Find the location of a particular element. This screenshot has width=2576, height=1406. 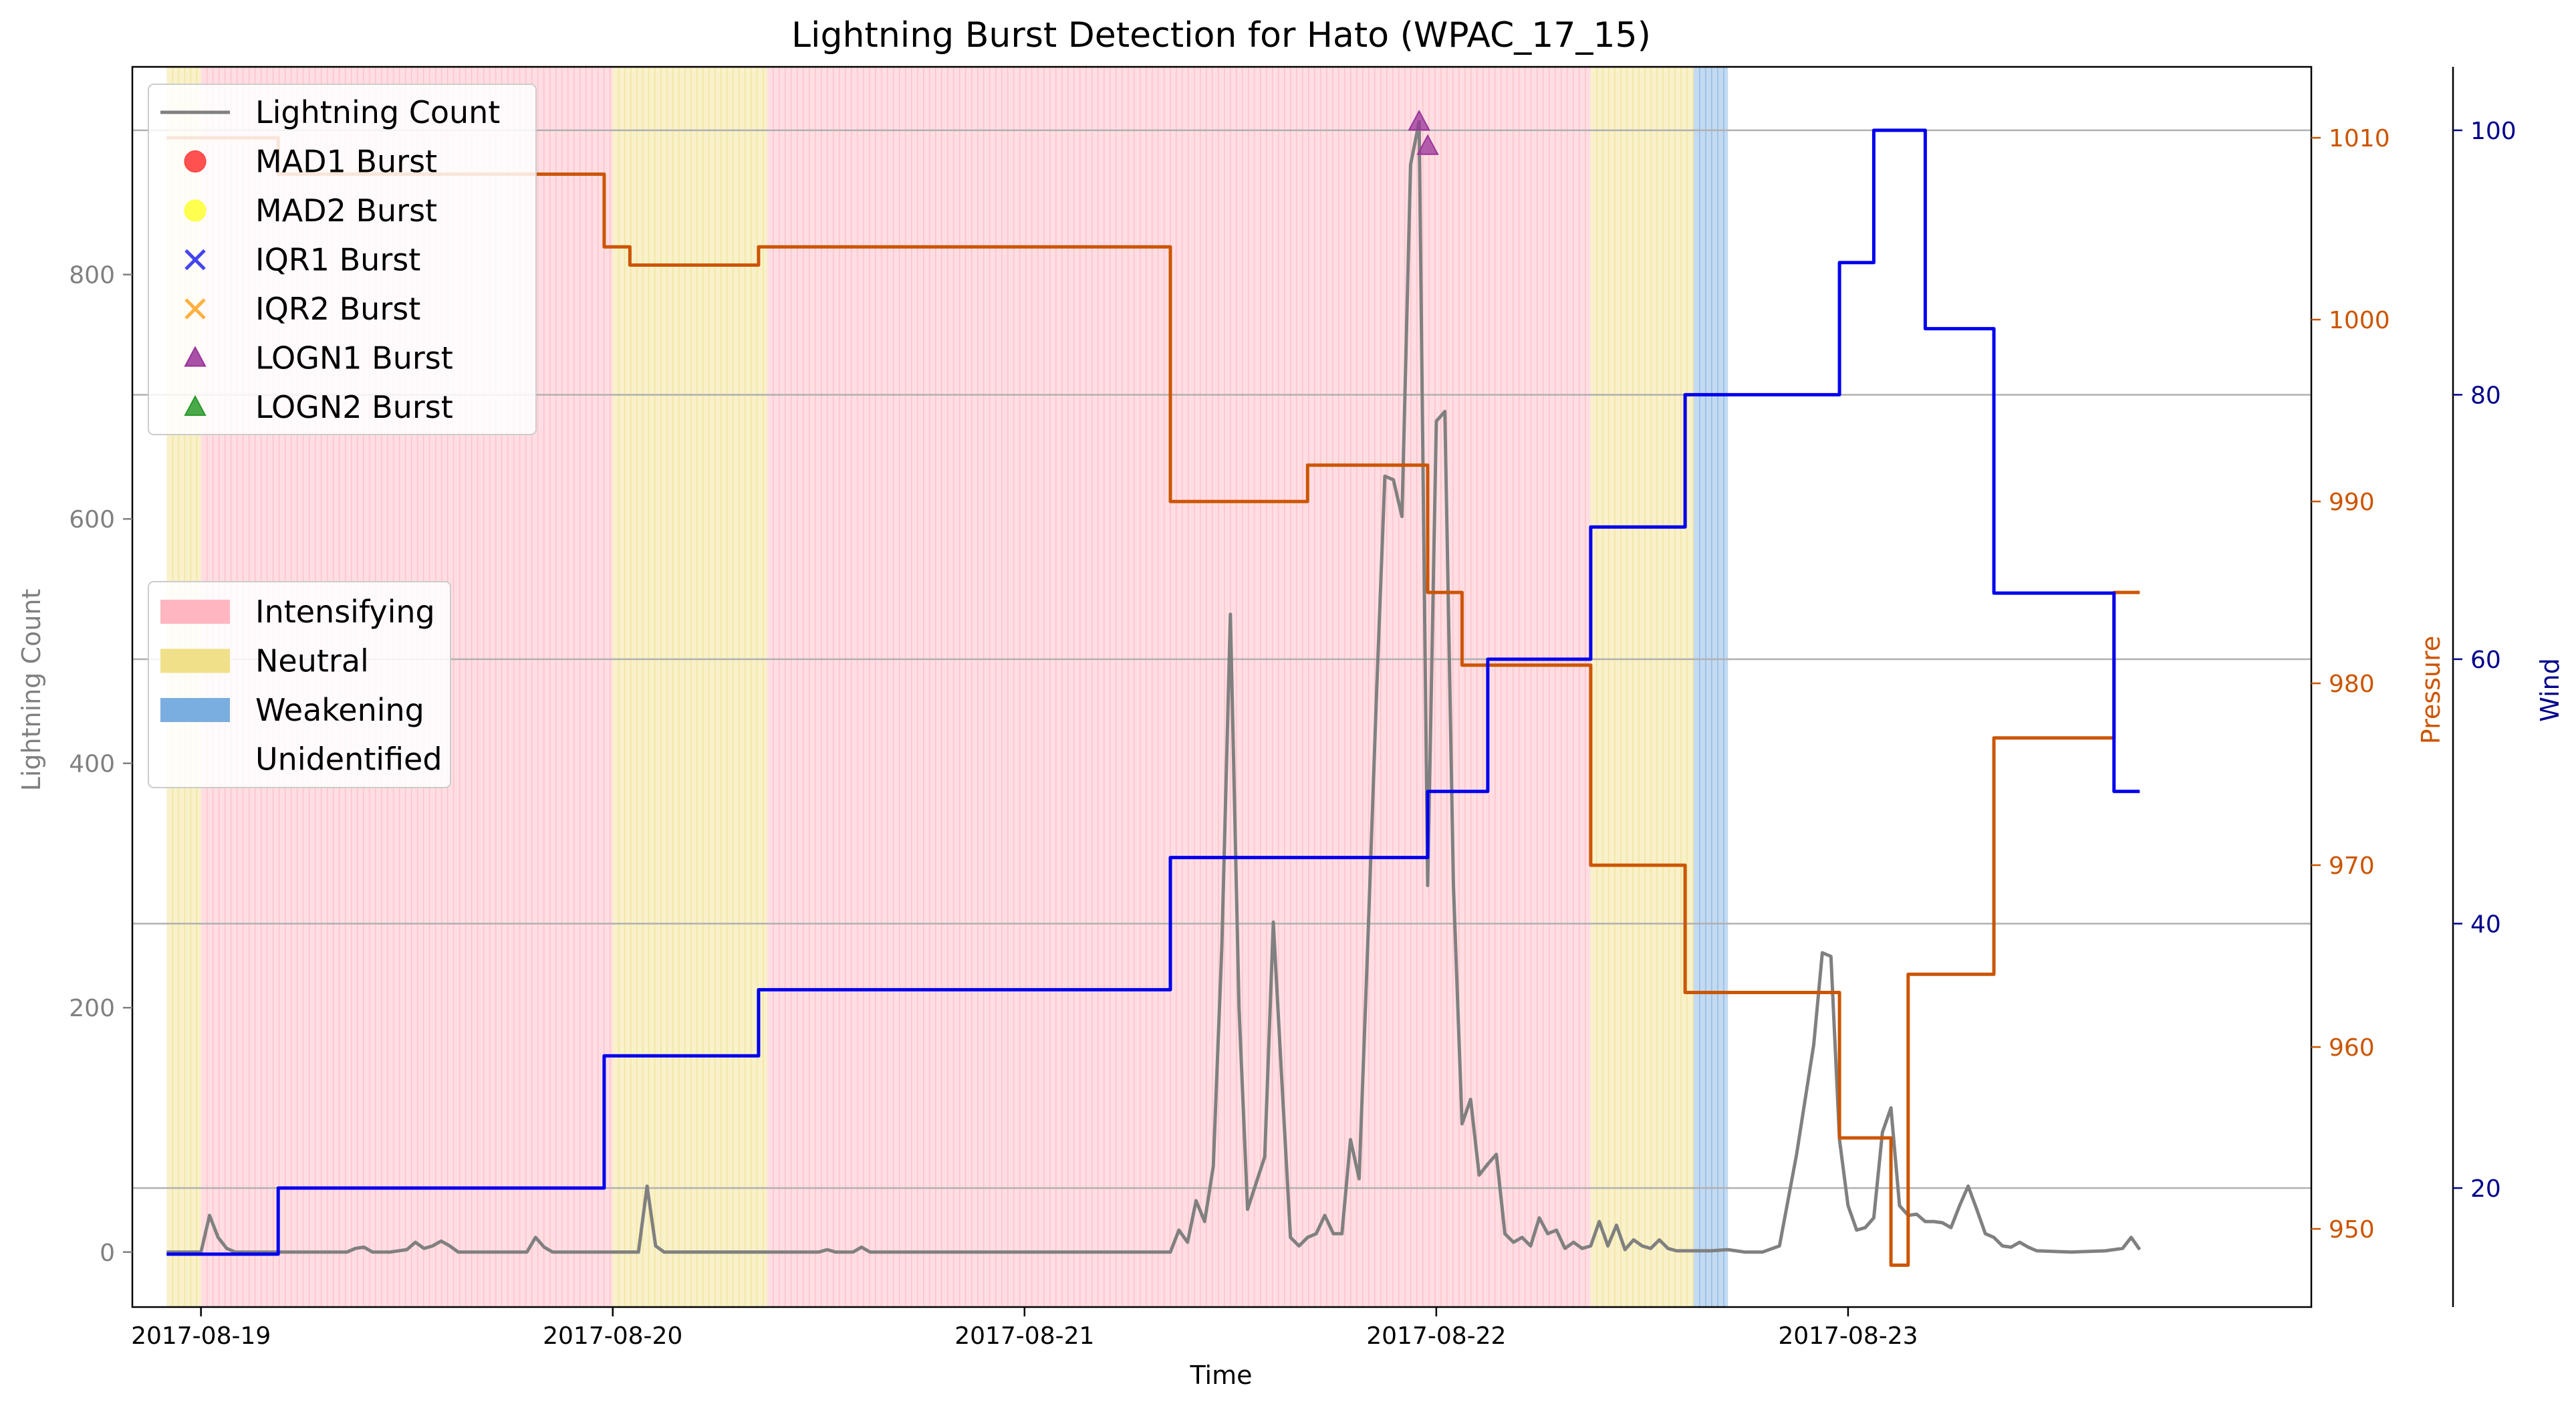

legend-phase-label: Intensifying is located at coordinates (345, 612).